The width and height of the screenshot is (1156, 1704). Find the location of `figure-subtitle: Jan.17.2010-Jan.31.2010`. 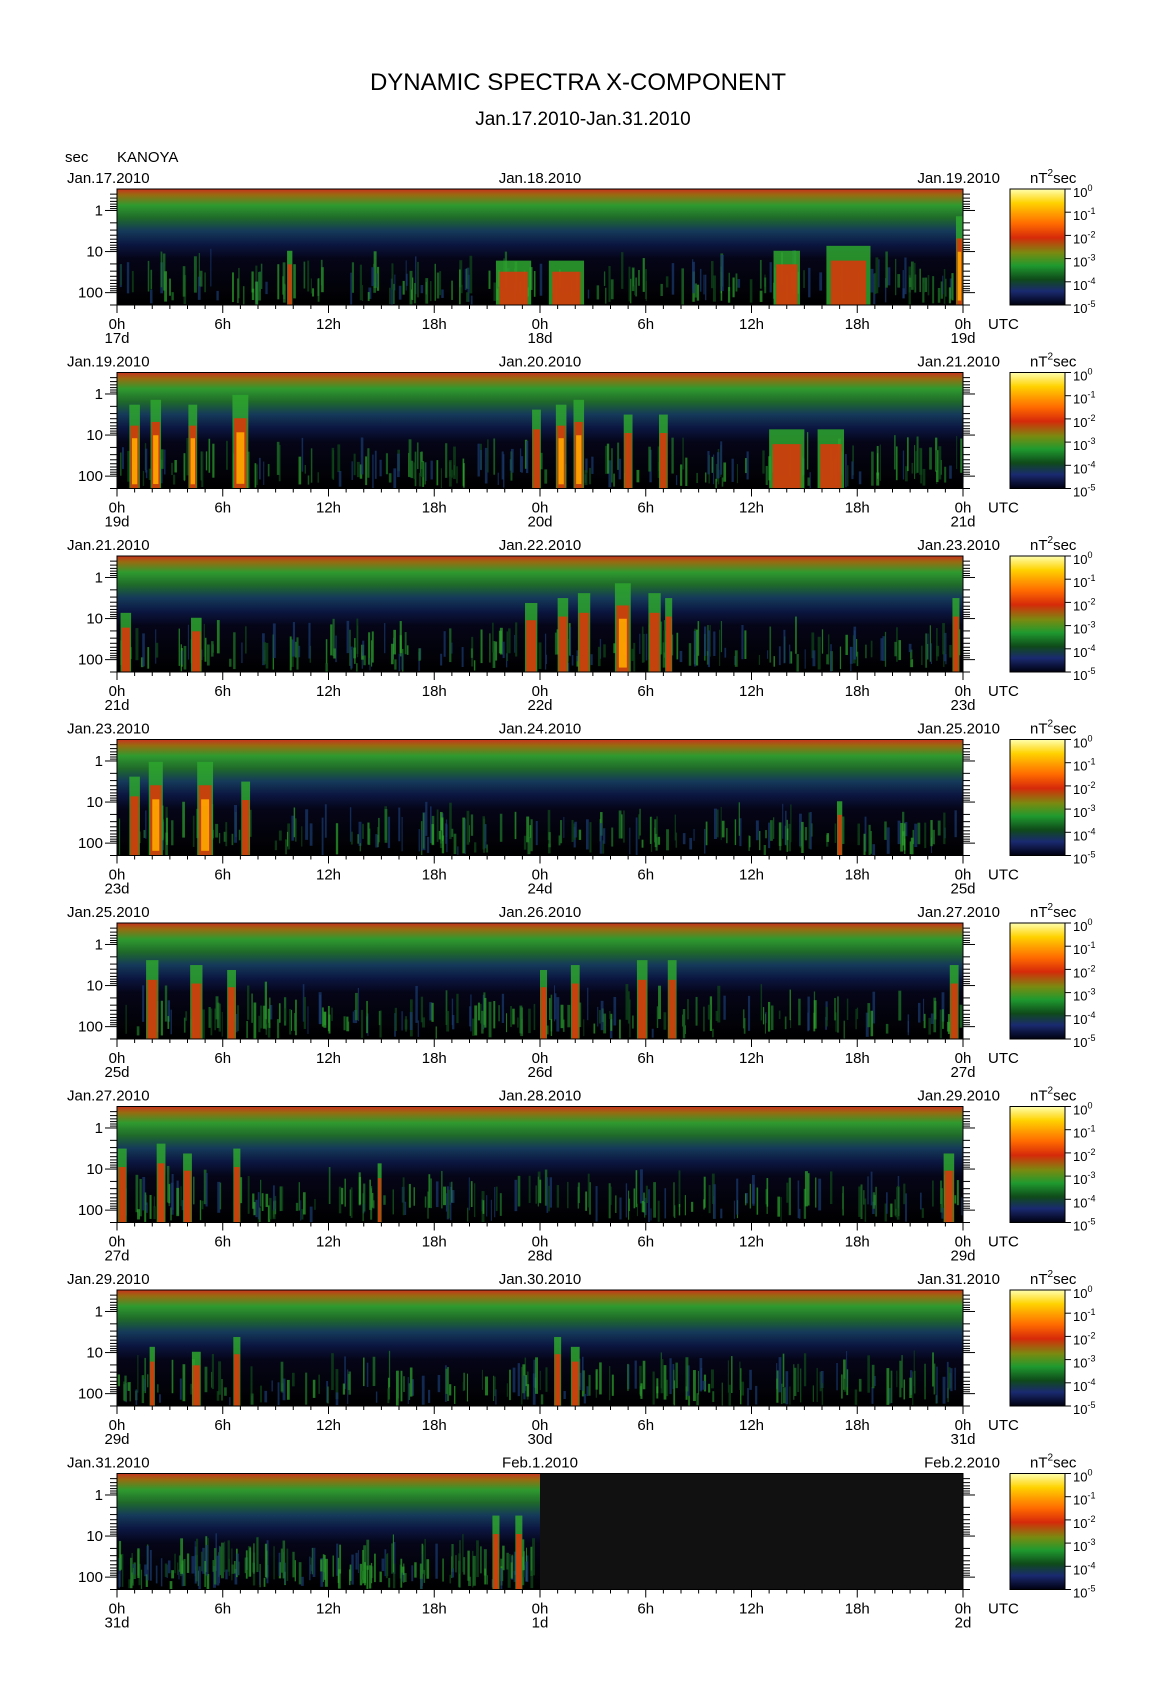

figure-subtitle: Jan.17.2010-Jan.31.2010 is located at coordinates (583, 119).